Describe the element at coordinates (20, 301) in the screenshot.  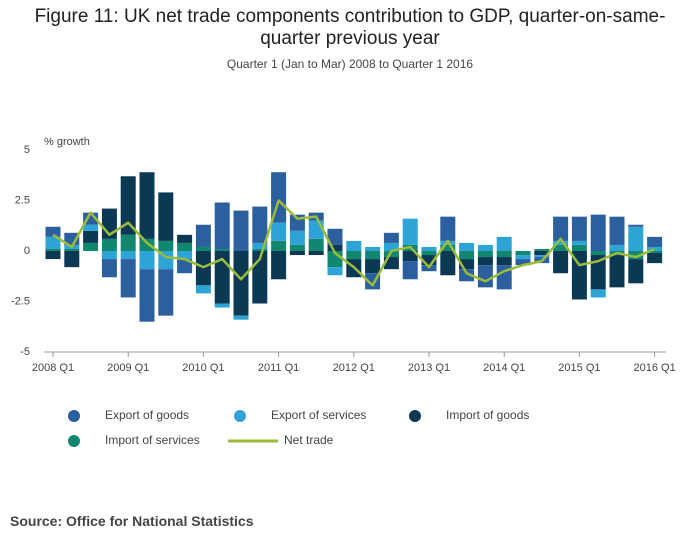
I see `y-tick-label: -2.5` at that location.